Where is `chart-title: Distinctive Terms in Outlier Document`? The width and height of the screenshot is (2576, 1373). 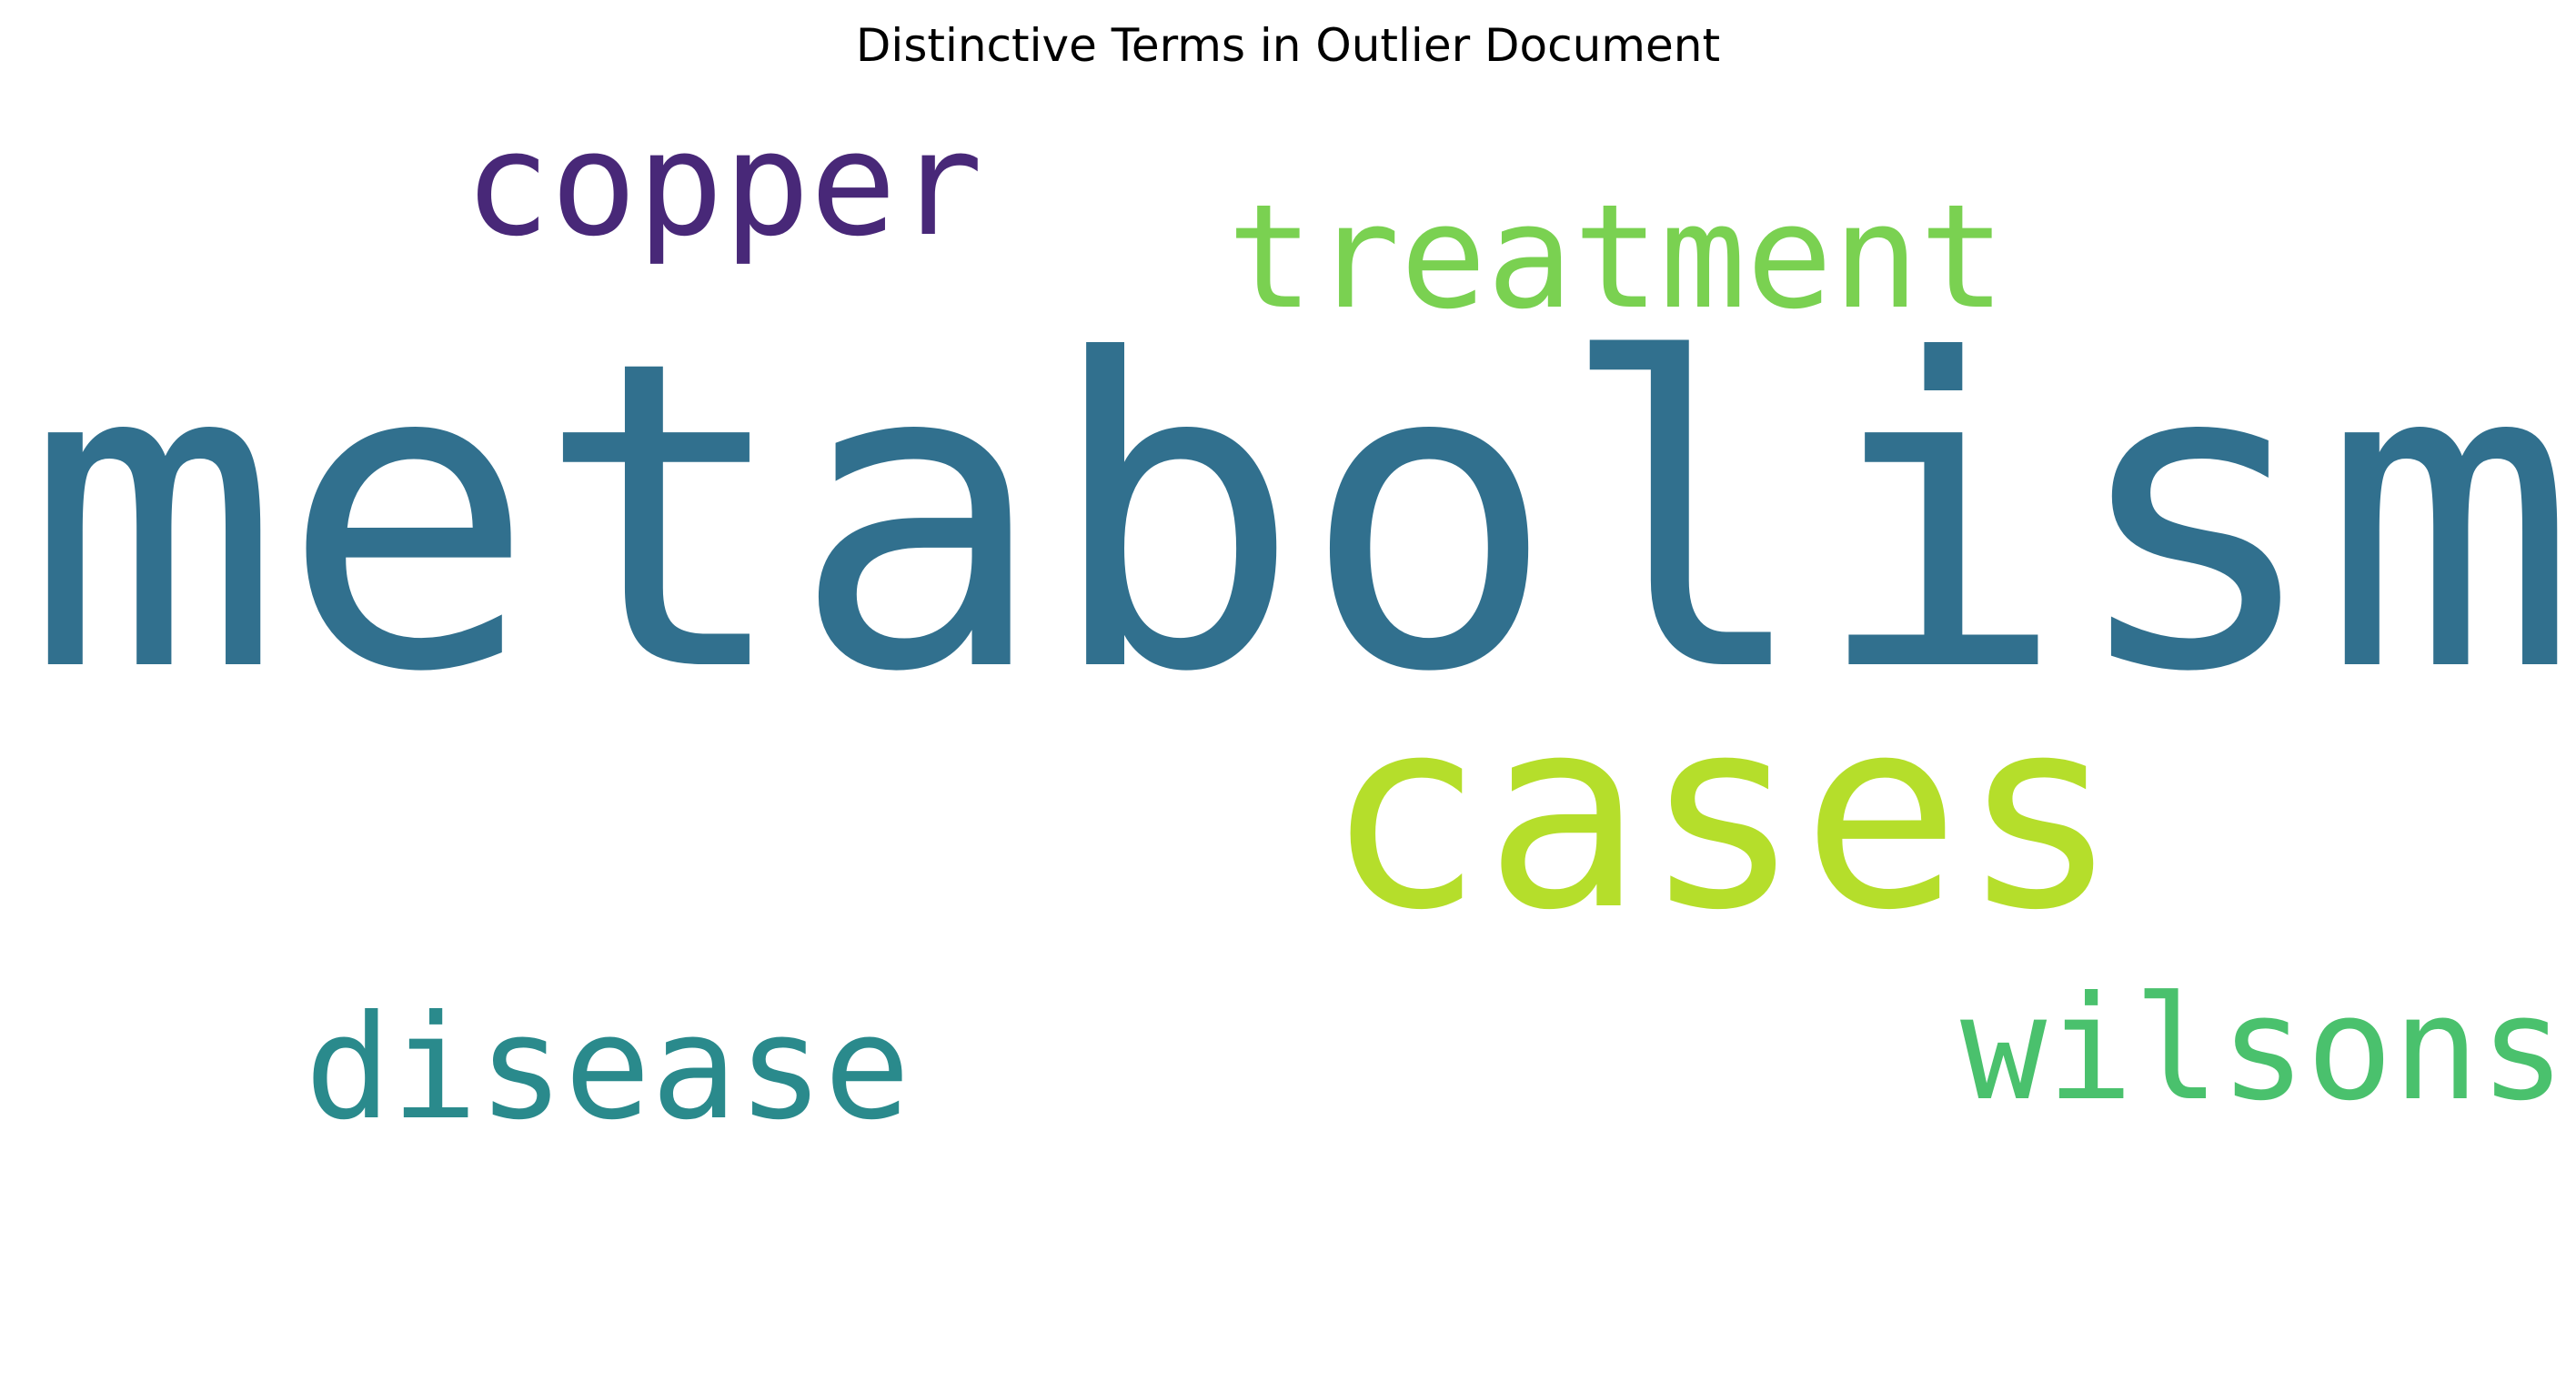
chart-title: Distinctive Terms in Outlier Document is located at coordinates (1288, 45).